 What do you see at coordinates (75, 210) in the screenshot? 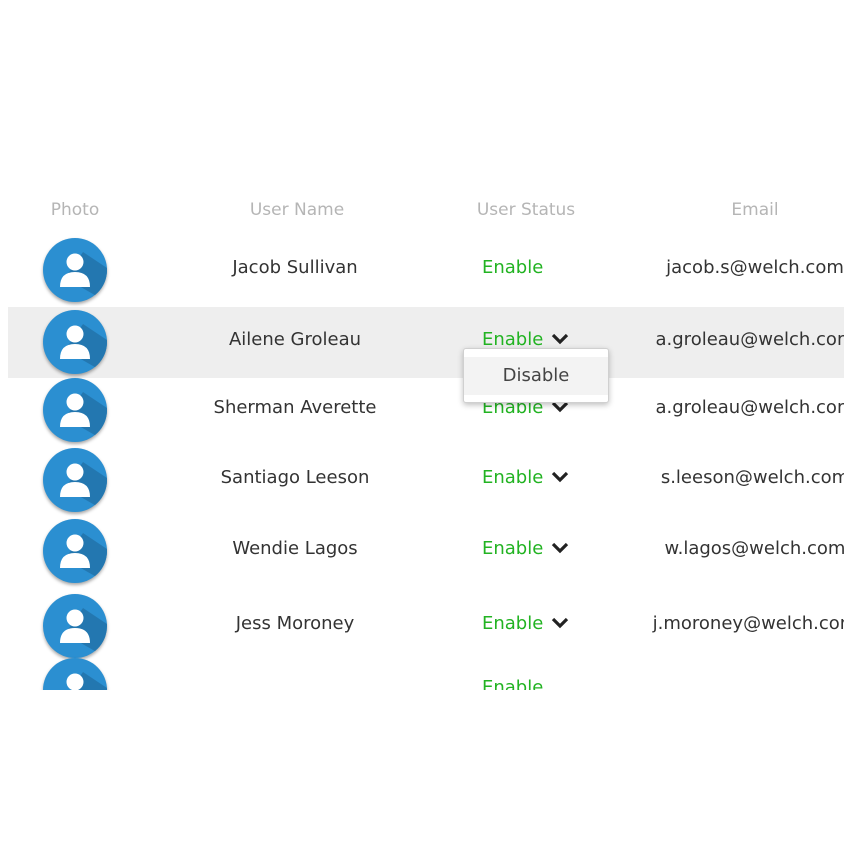
I see `header-photo: Photo` at bounding box center [75, 210].